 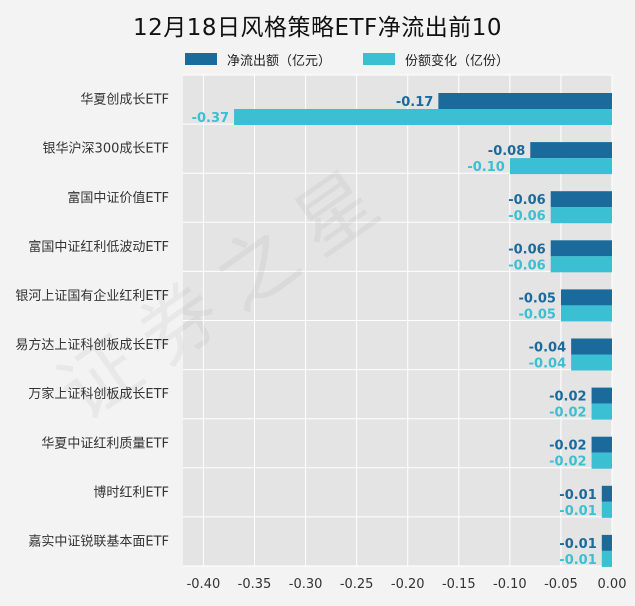 What do you see at coordinates (485, 167) in the screenshot?
I see `data-label-share-change: -0.10` at bounding box center [485, 167].